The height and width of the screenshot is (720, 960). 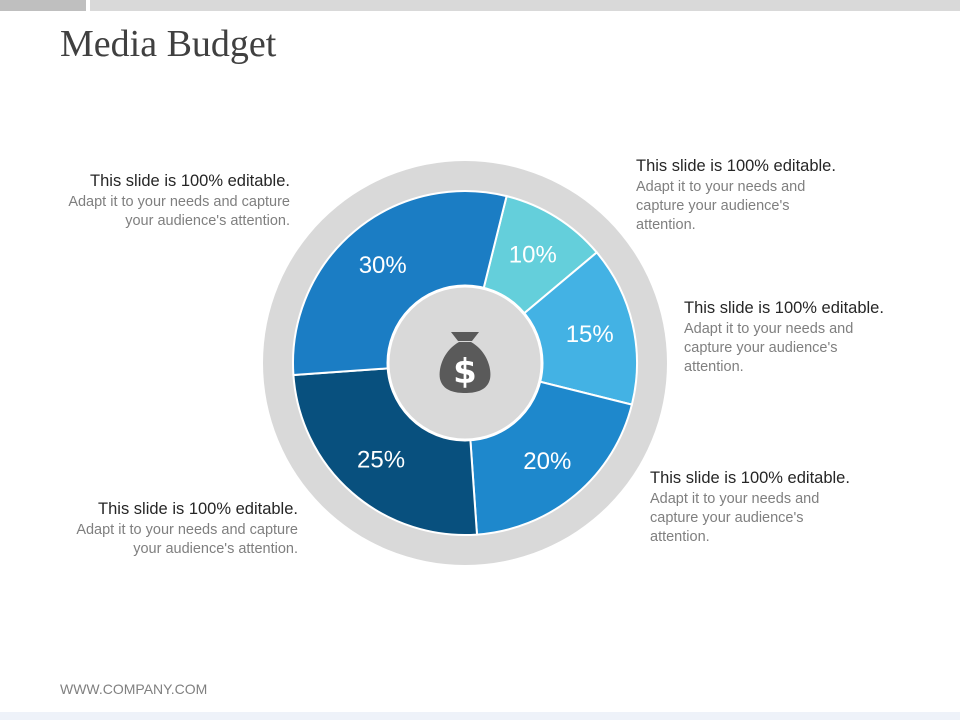 What do you see at coordinates (547, 461) in the screenshot?
I see `slice-label-20: 20%` at bounding box center [547, 461].